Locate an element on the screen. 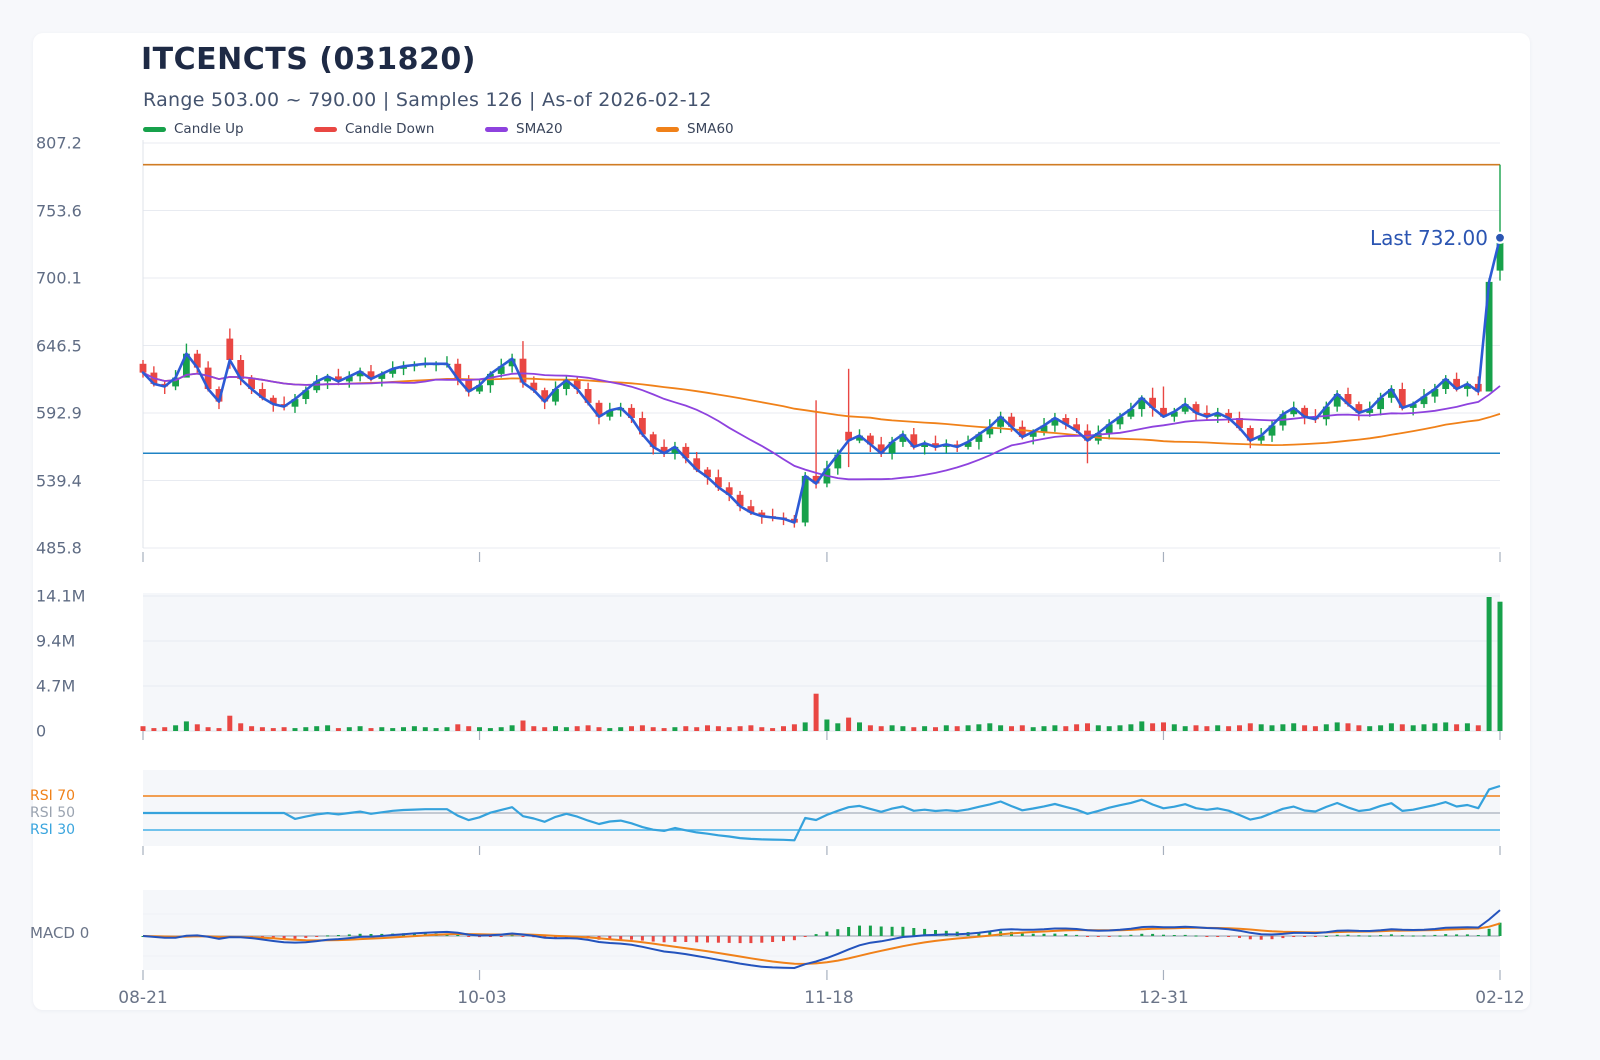  volume-axis-label: 0 is located at coordinates (41, 731).